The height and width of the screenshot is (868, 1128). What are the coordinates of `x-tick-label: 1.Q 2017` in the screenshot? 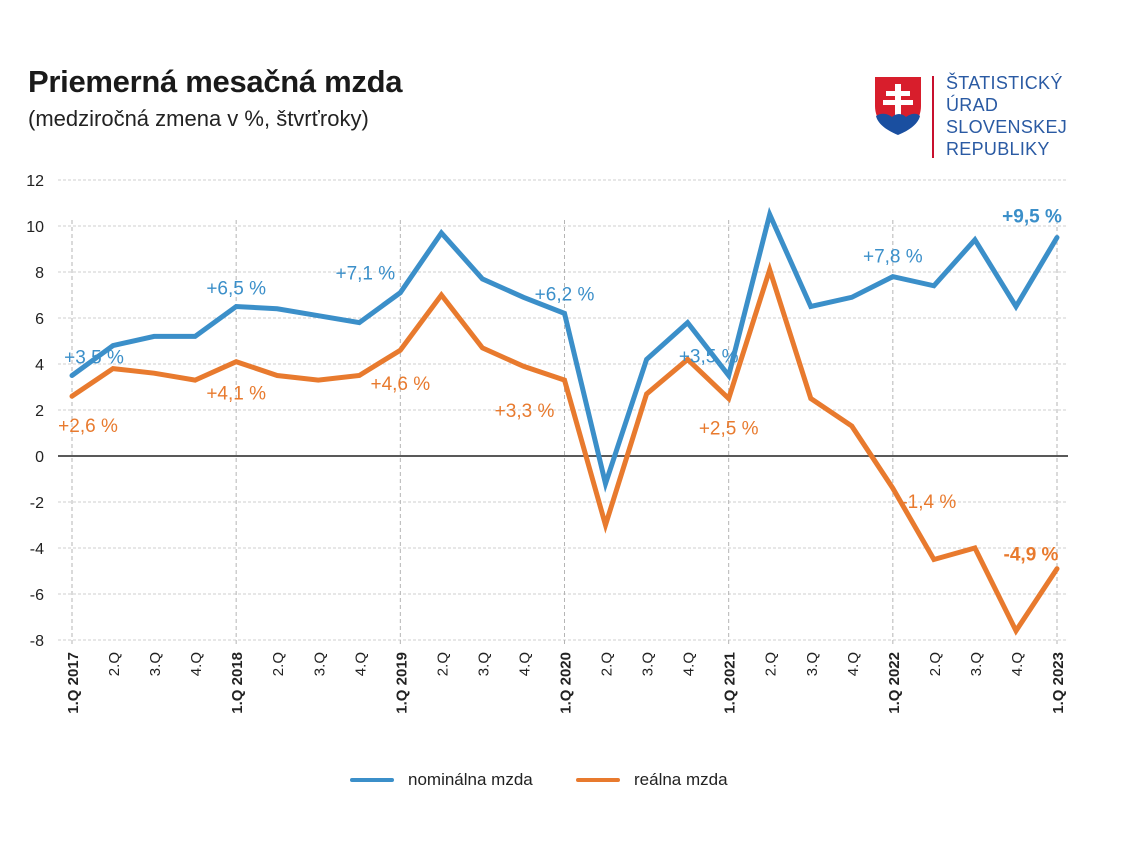 It's located at (73, 683).